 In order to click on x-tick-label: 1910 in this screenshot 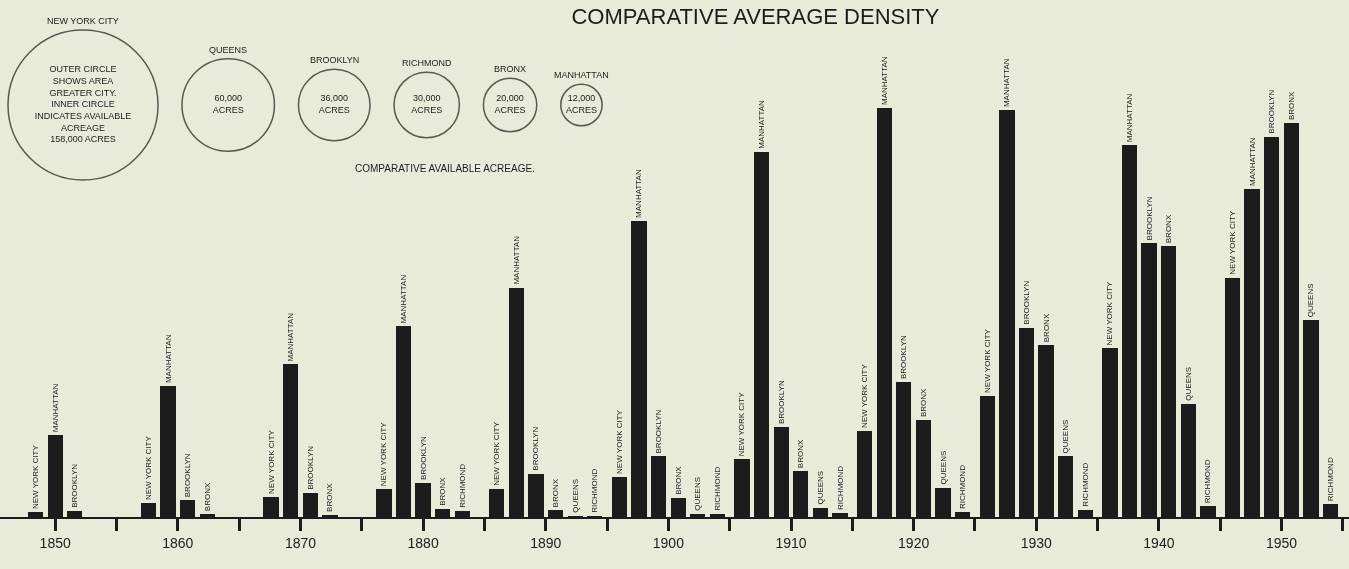, I will do `click(791, 542)`.